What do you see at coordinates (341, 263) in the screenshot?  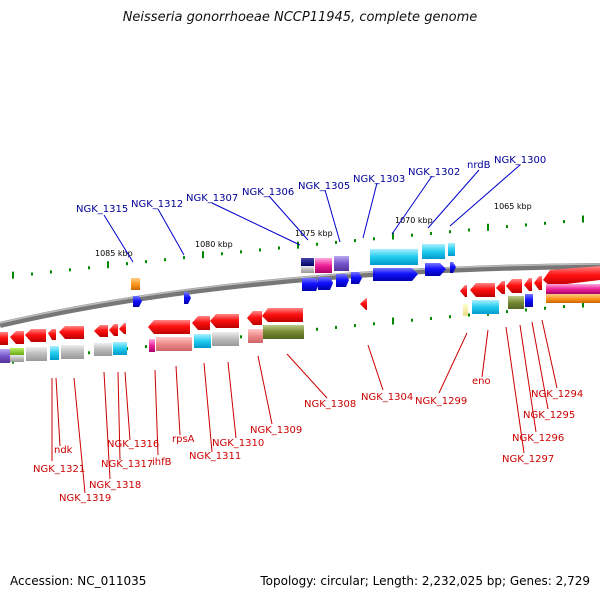 I see `gene-annotation-purple` at bounding box center [341, 263].